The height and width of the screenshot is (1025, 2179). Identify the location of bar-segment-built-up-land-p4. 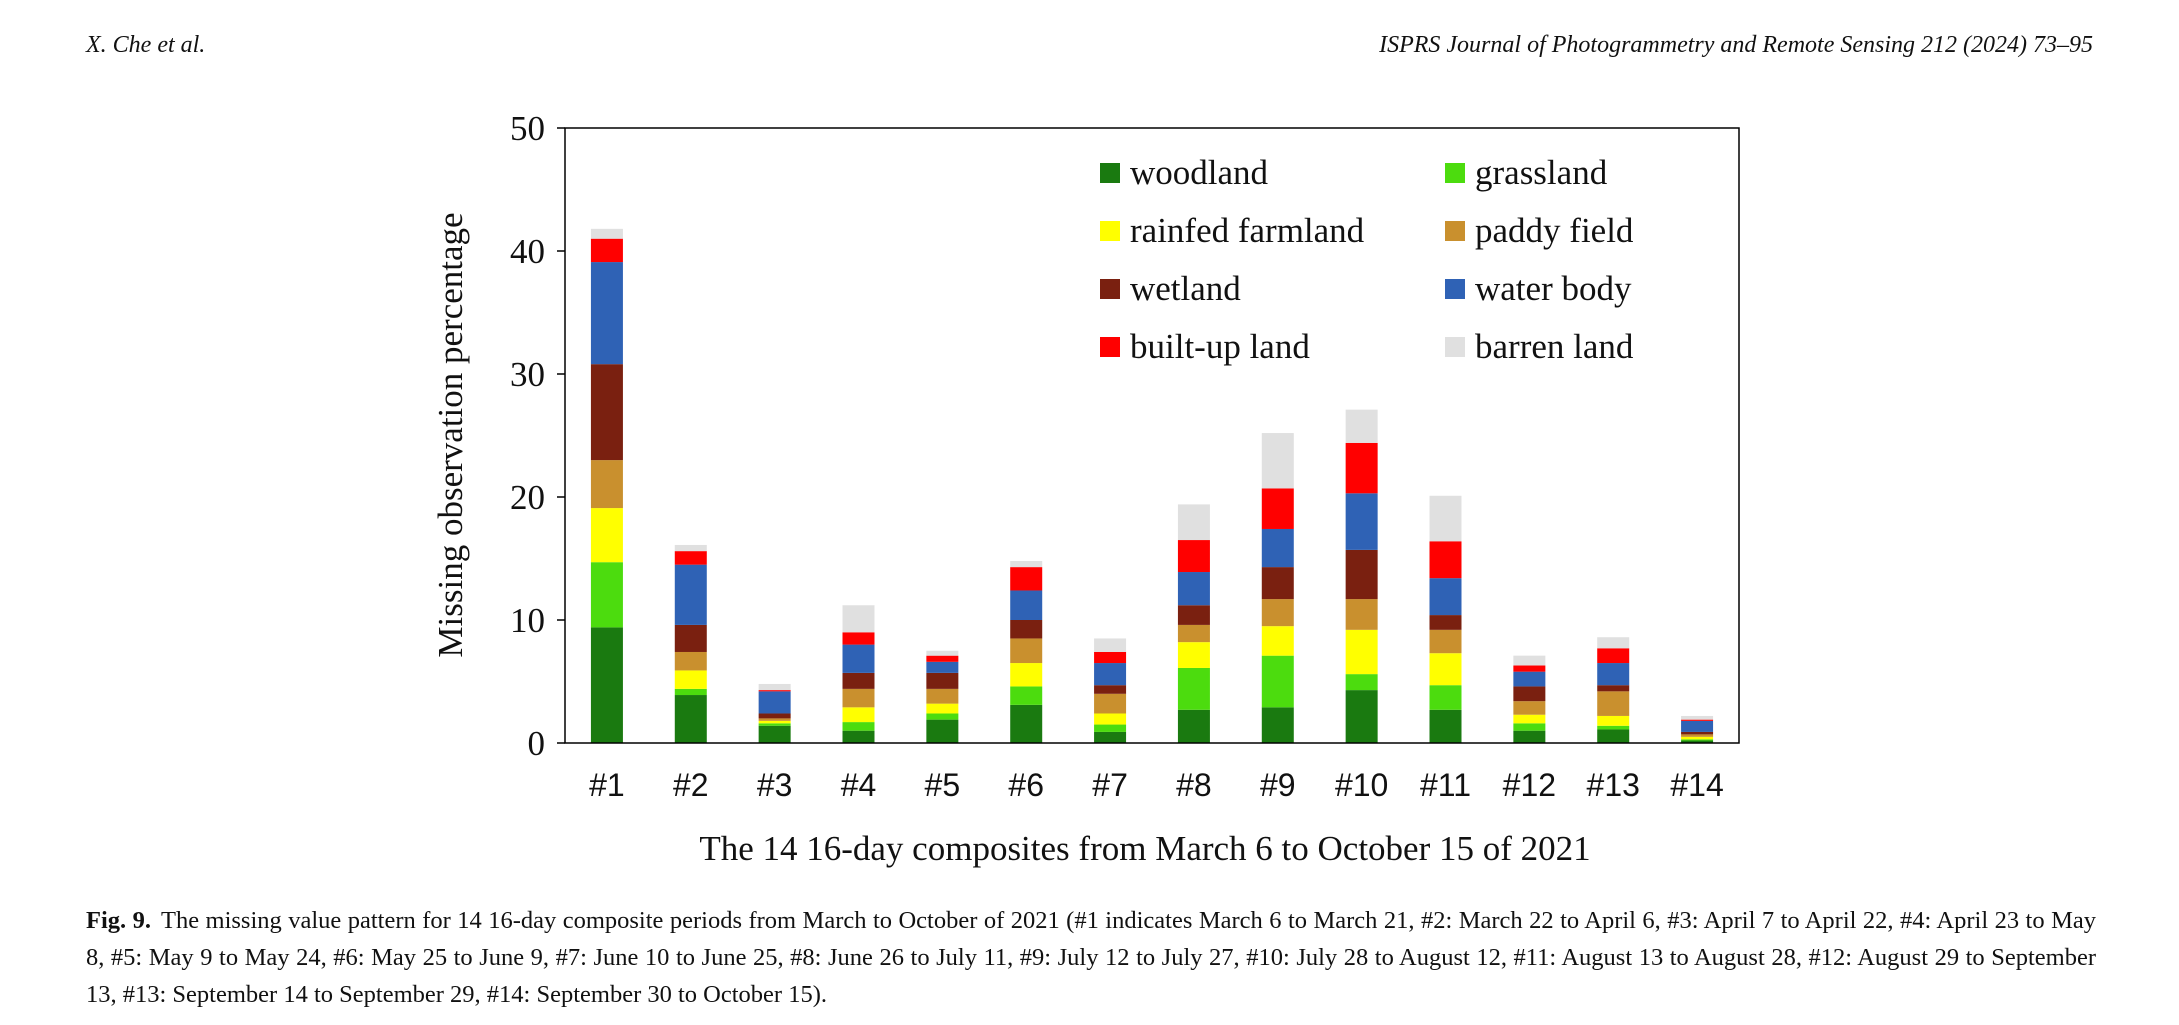
(858, 638).